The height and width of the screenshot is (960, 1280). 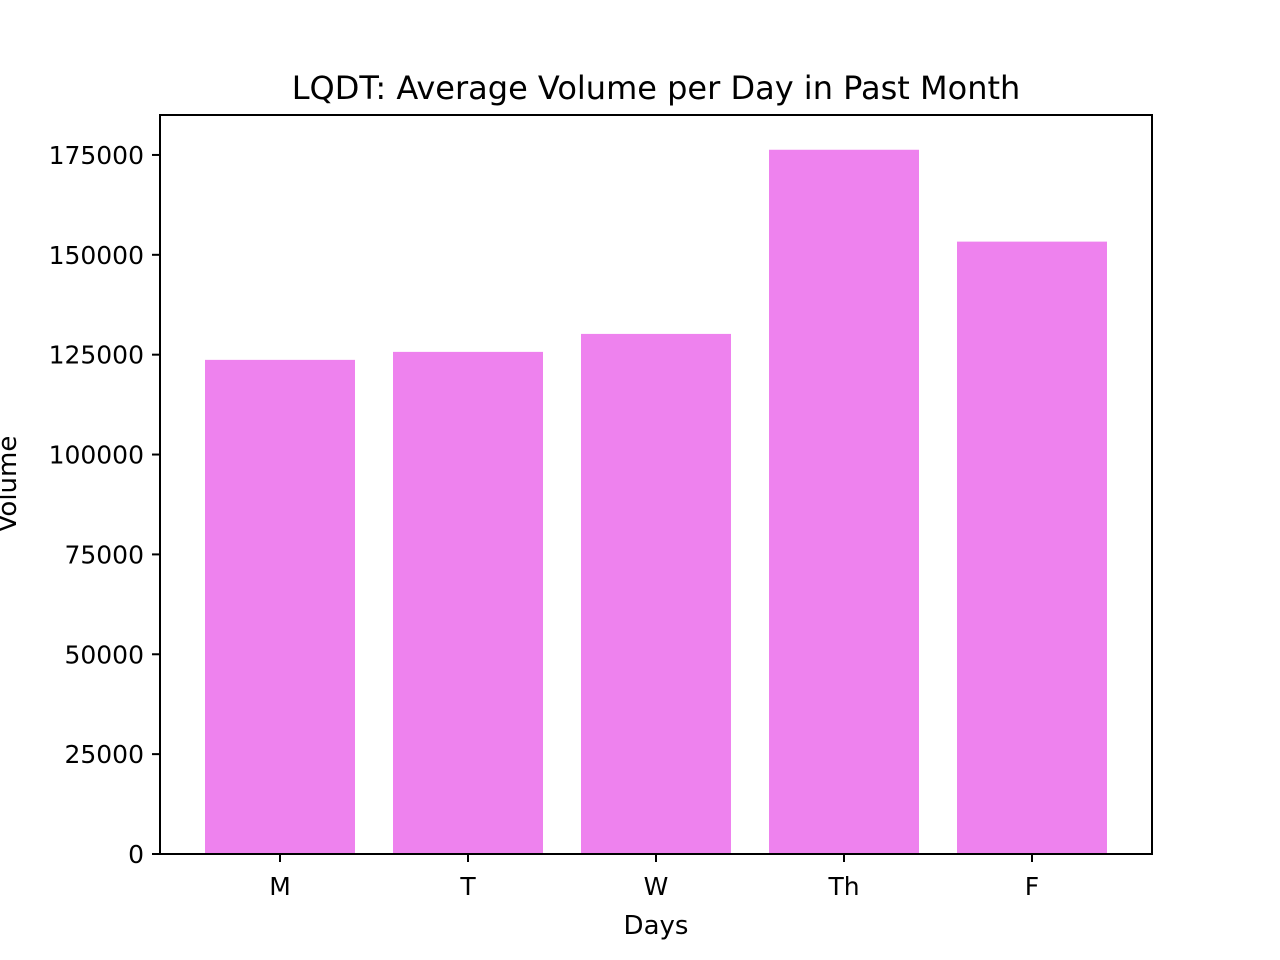 What do you see at coordinates (104, 654) in the screenshot?
I see `y-tick-label: 50000` at bounding box center [104, 654].